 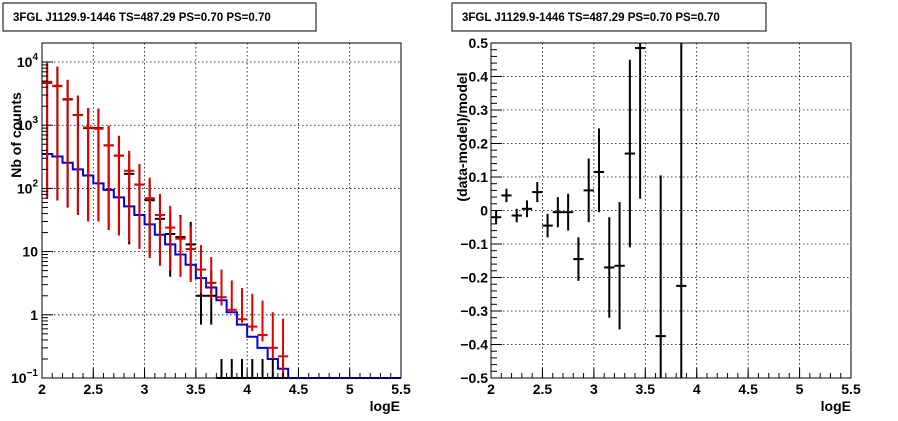 I want to click on counts-y-label: Nb of counts, so click(x=16, y=135).